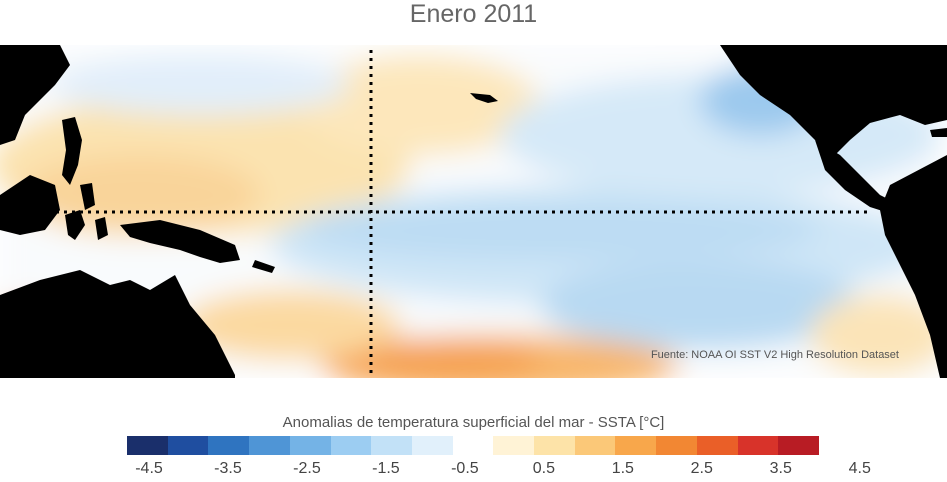  I want to click on colorbar-tick-label: 3.5, so click(780, 468).